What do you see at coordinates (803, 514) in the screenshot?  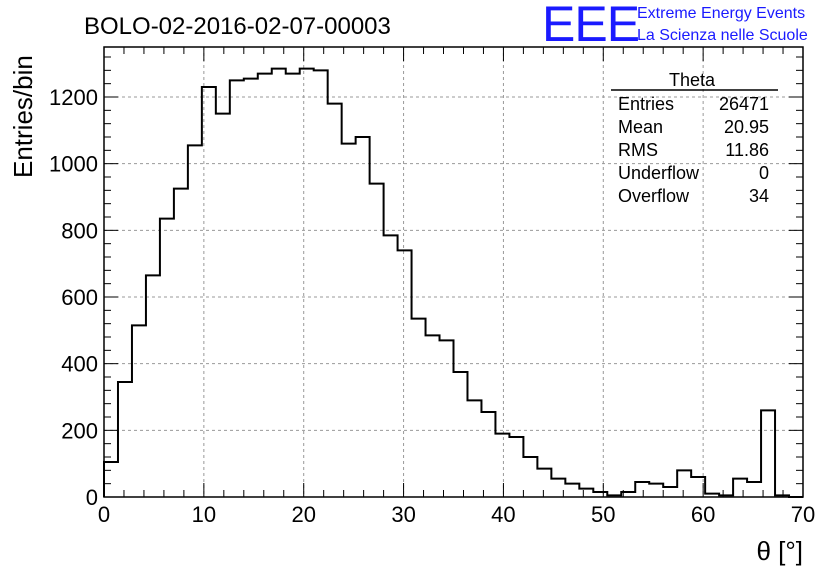 I see `x-tick-label: 70` at bounding box center [803, 514].